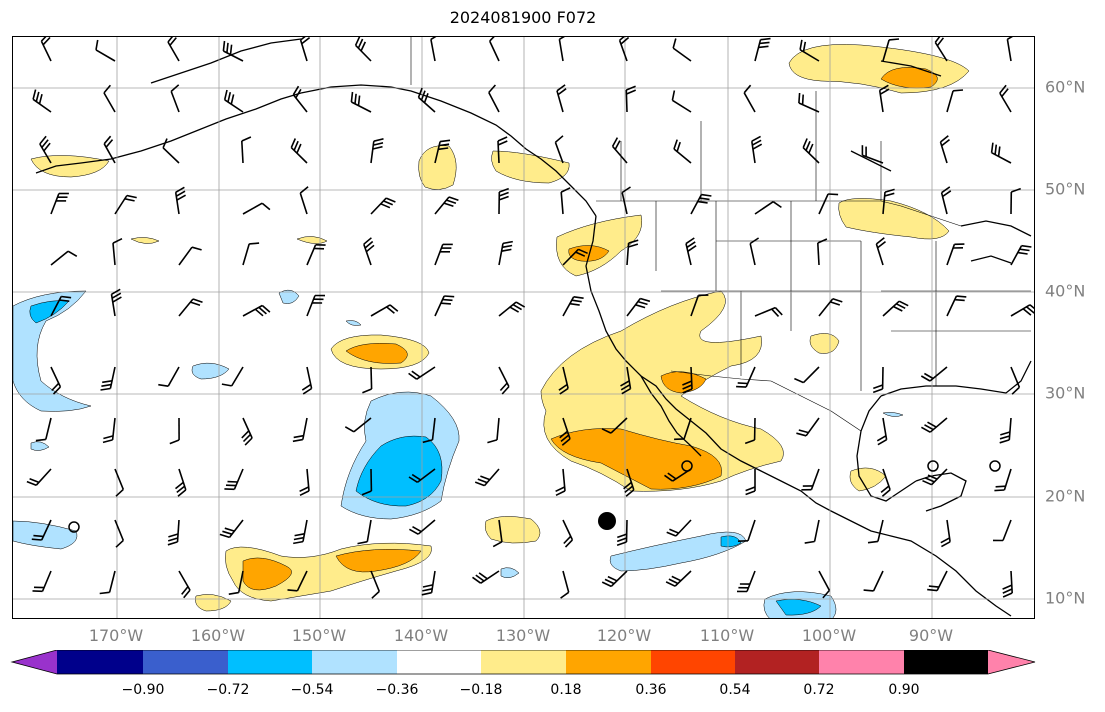  Describe the element at coordinates (143, 690) in the screenshot. I see `colorbar-tick-label: −0.90` at that location.